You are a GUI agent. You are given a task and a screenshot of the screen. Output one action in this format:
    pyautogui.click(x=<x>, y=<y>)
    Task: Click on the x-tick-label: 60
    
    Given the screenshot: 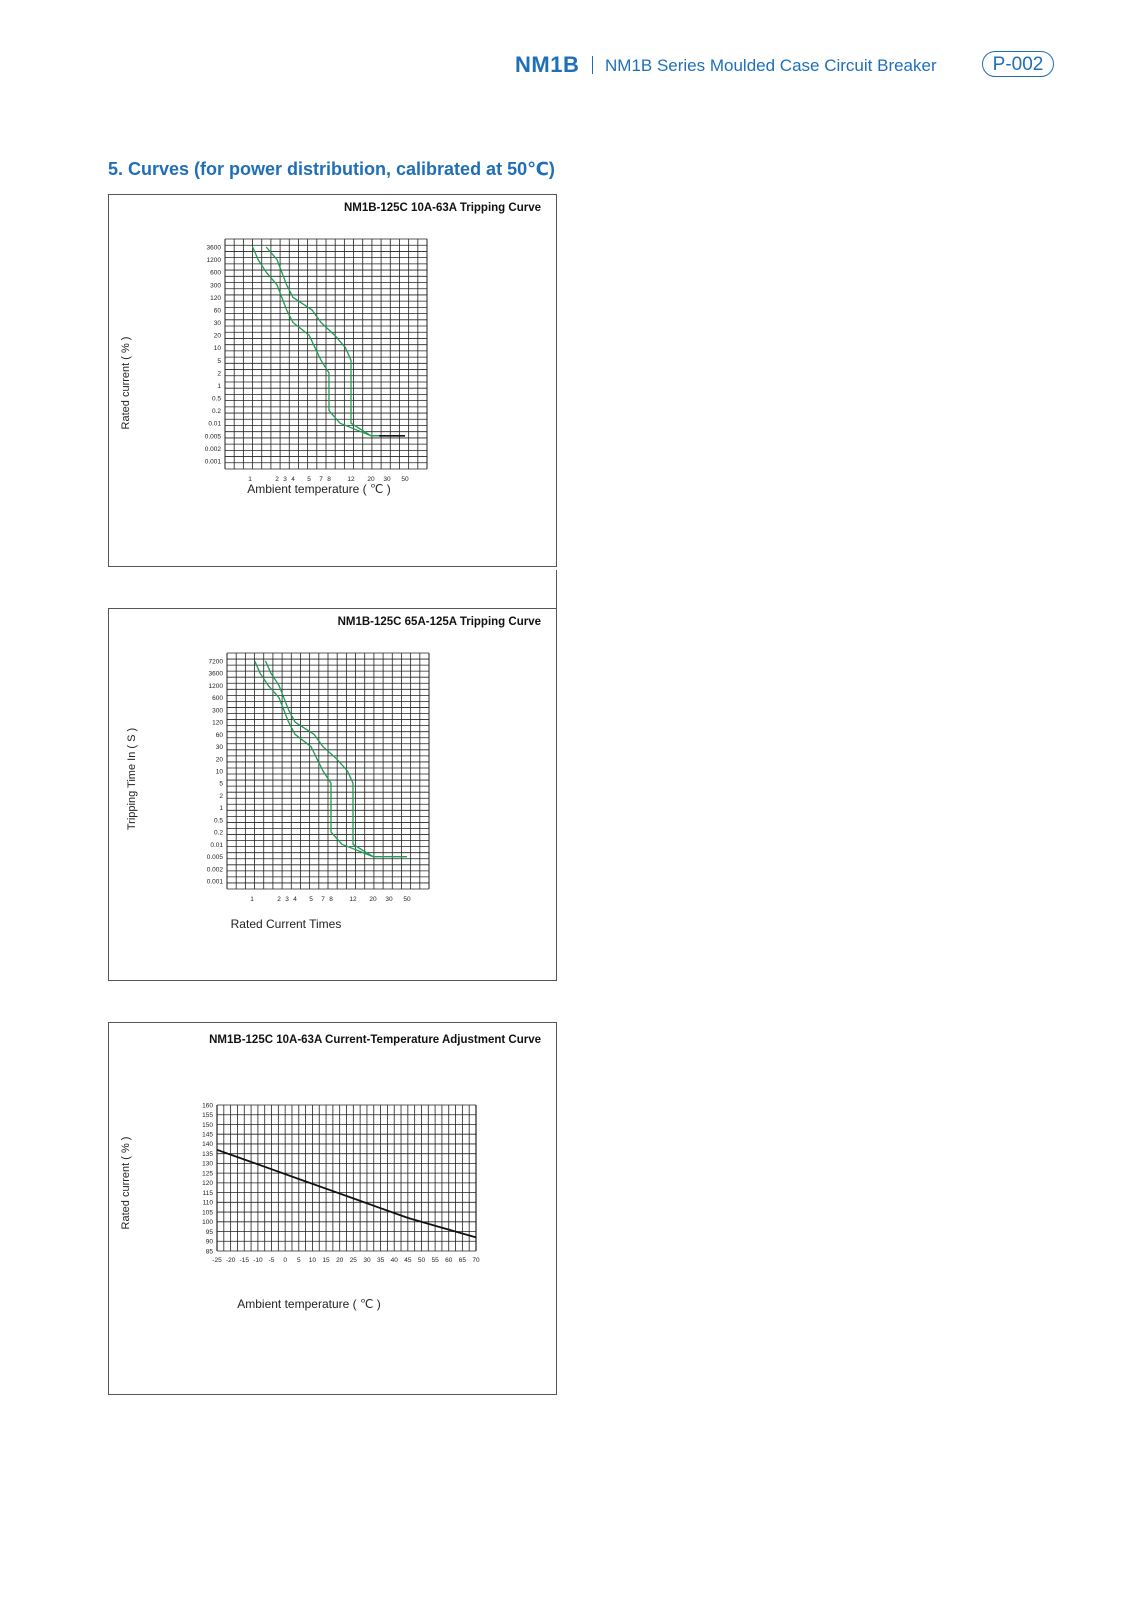 What is the action you would take?
    pyautogui.click(x=449, y=1260)
    